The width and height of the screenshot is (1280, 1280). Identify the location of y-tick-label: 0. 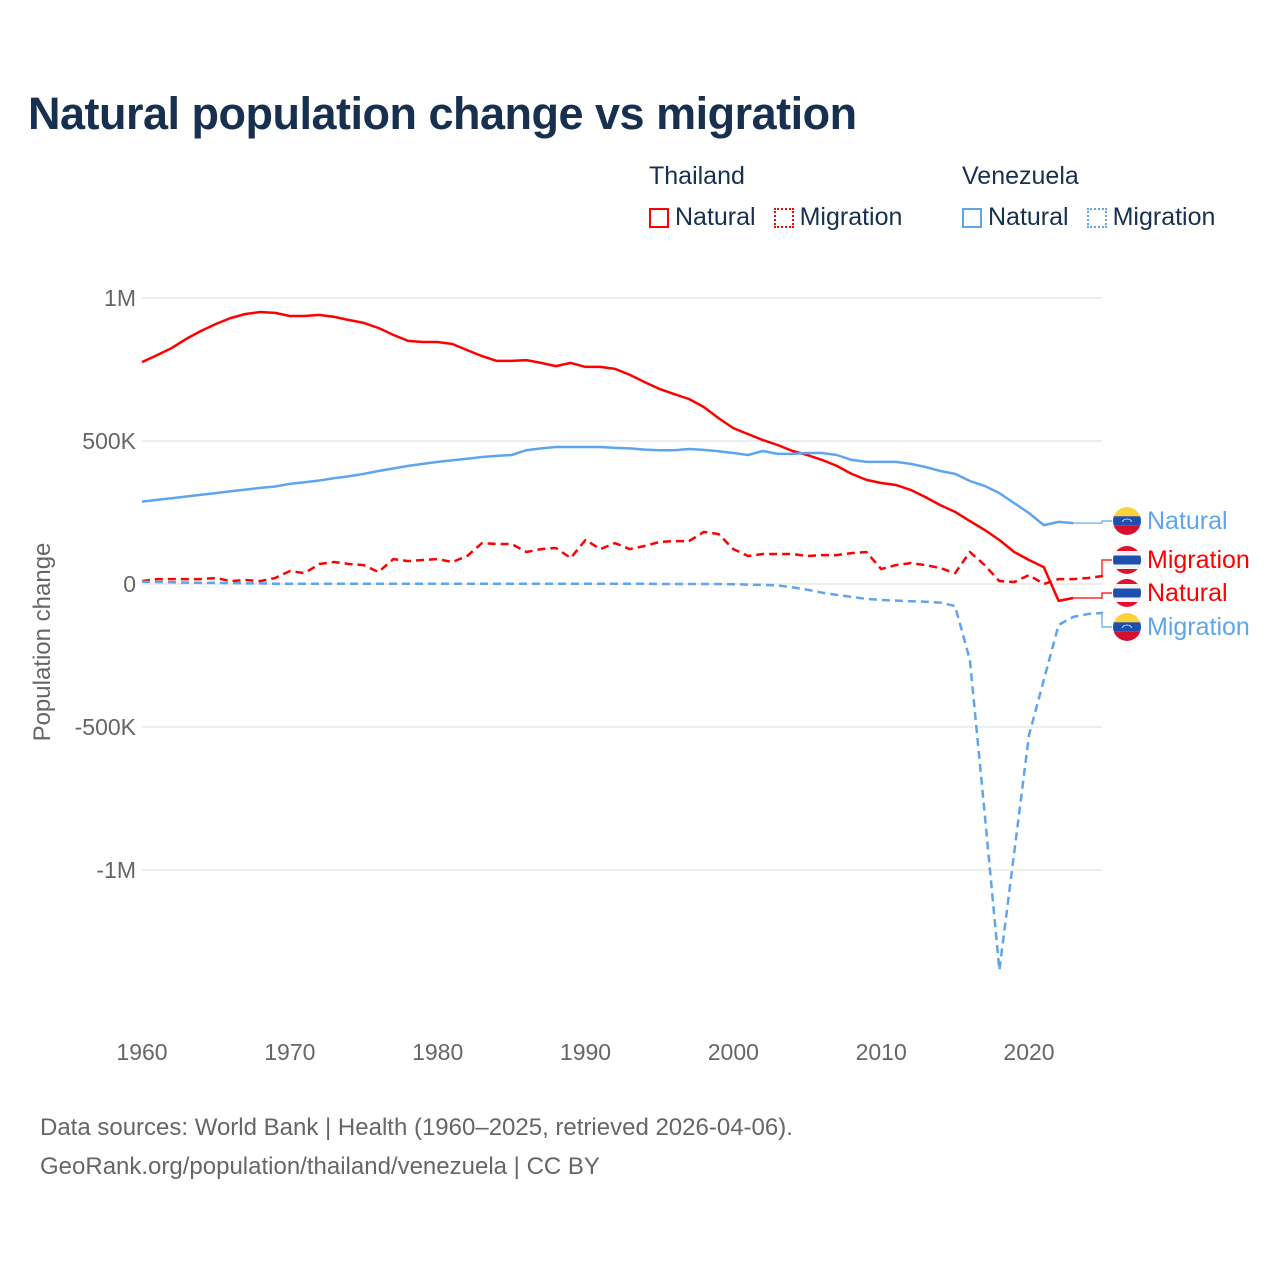
(129, 584).